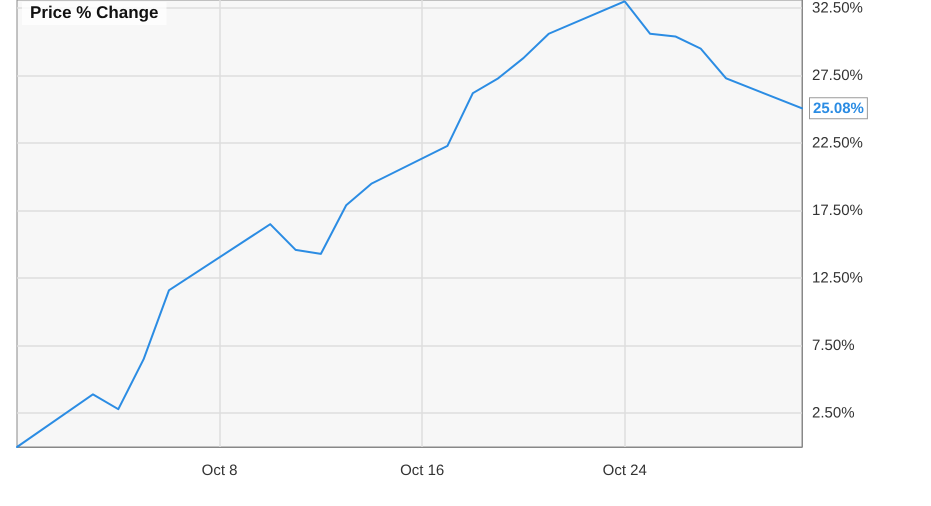 The width and height of the screenshot is (931, 506). What do you see at coordinates (422, 470) in the screenshot?
I see `x-tick-label: Oct 16` at bounding box center [422, 470].